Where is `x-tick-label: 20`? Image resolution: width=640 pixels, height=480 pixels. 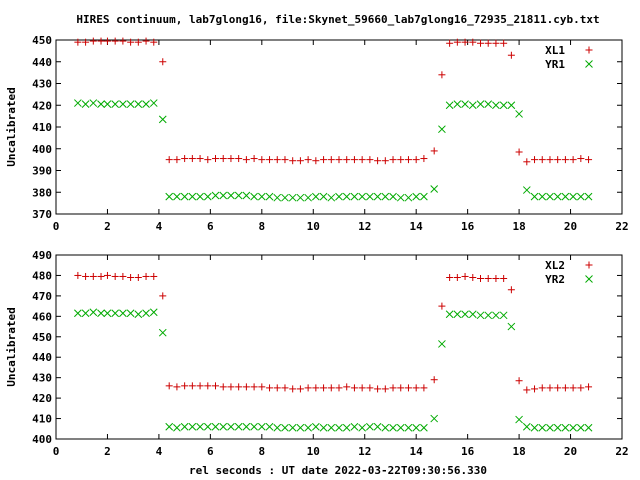
x-tick-label: 20 is located at coordinates (570, 226).